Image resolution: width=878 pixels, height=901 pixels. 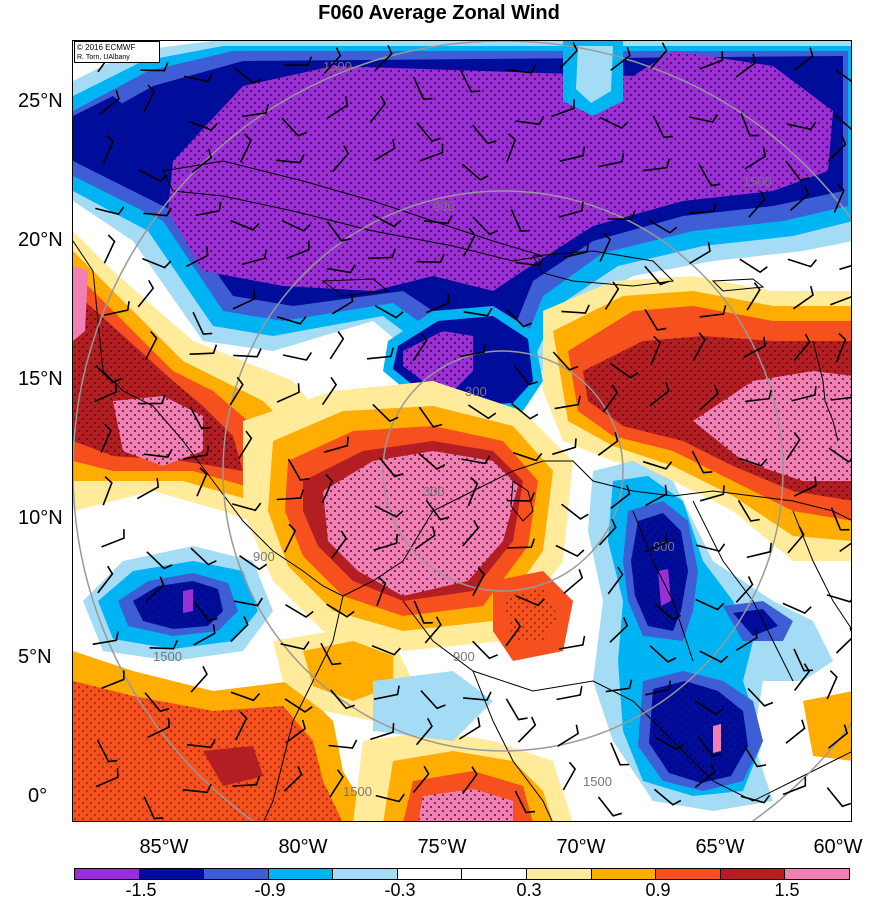 I want to click on lon-label-80w: 80°W, so click(x=303, y=847).